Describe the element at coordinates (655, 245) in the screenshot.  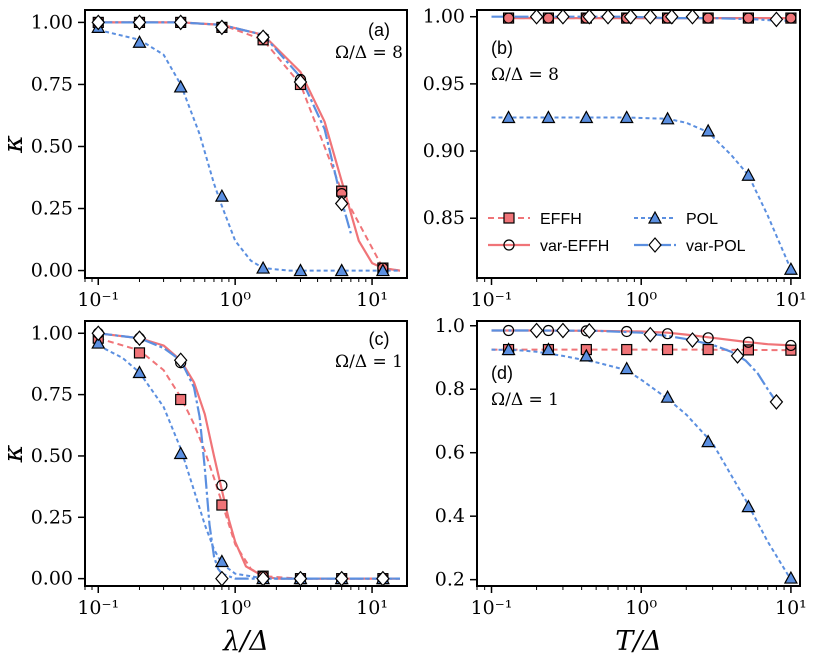
I see `legend-marker-var-pol` at that location.